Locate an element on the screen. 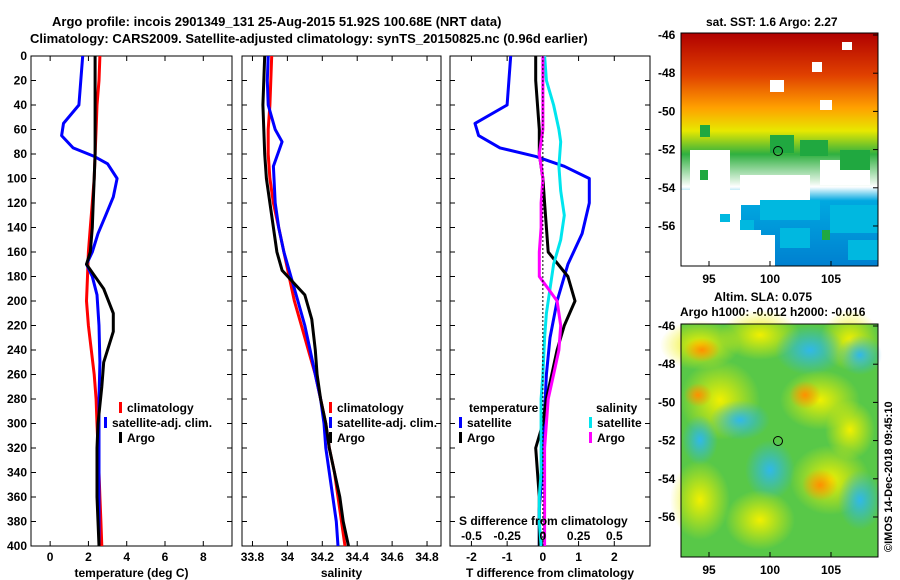 Image resolution: width=900 pixels, height=580 pixels. s-difference-tick-label: -0.5 is located at coordinates (471, 536).